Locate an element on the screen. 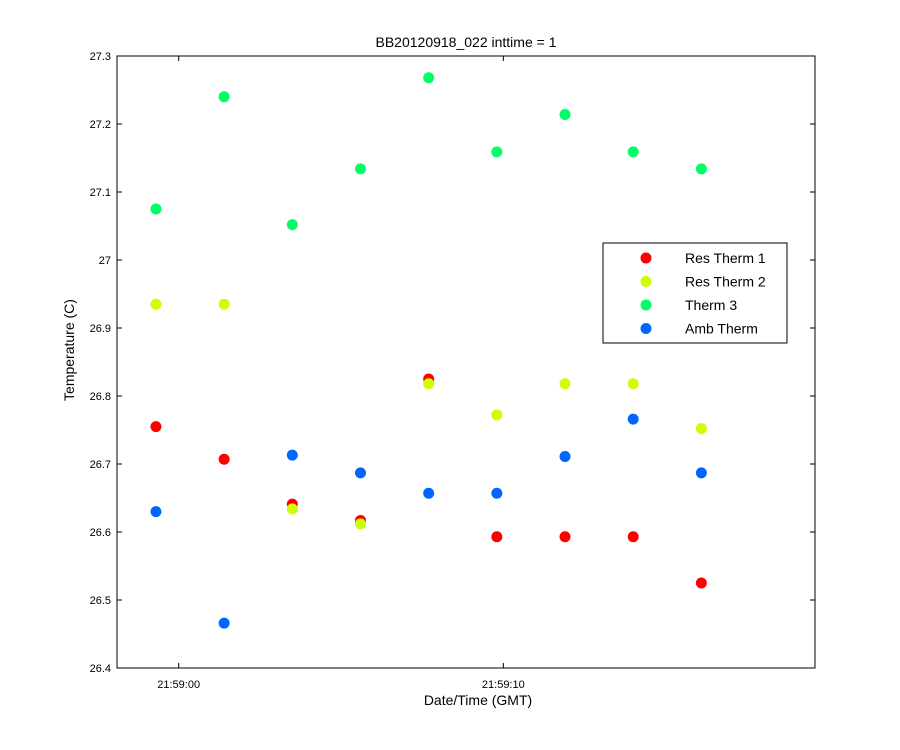 This screenshot has height=750, width=900. x-axis-title: Date/Time (GMT) is located at coordinates (478, 700).